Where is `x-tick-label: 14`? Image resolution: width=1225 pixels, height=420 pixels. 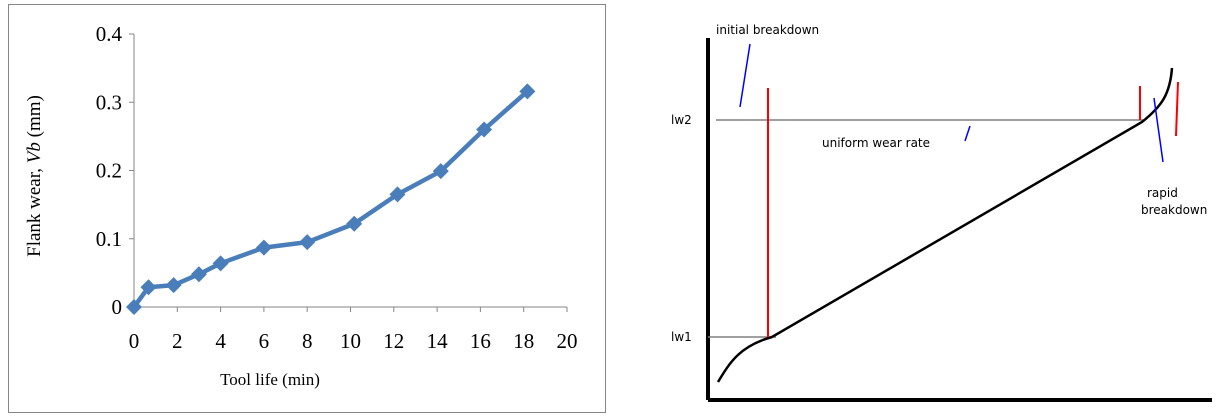 x-tick-label: 14 is located at coordinates (438, 341).